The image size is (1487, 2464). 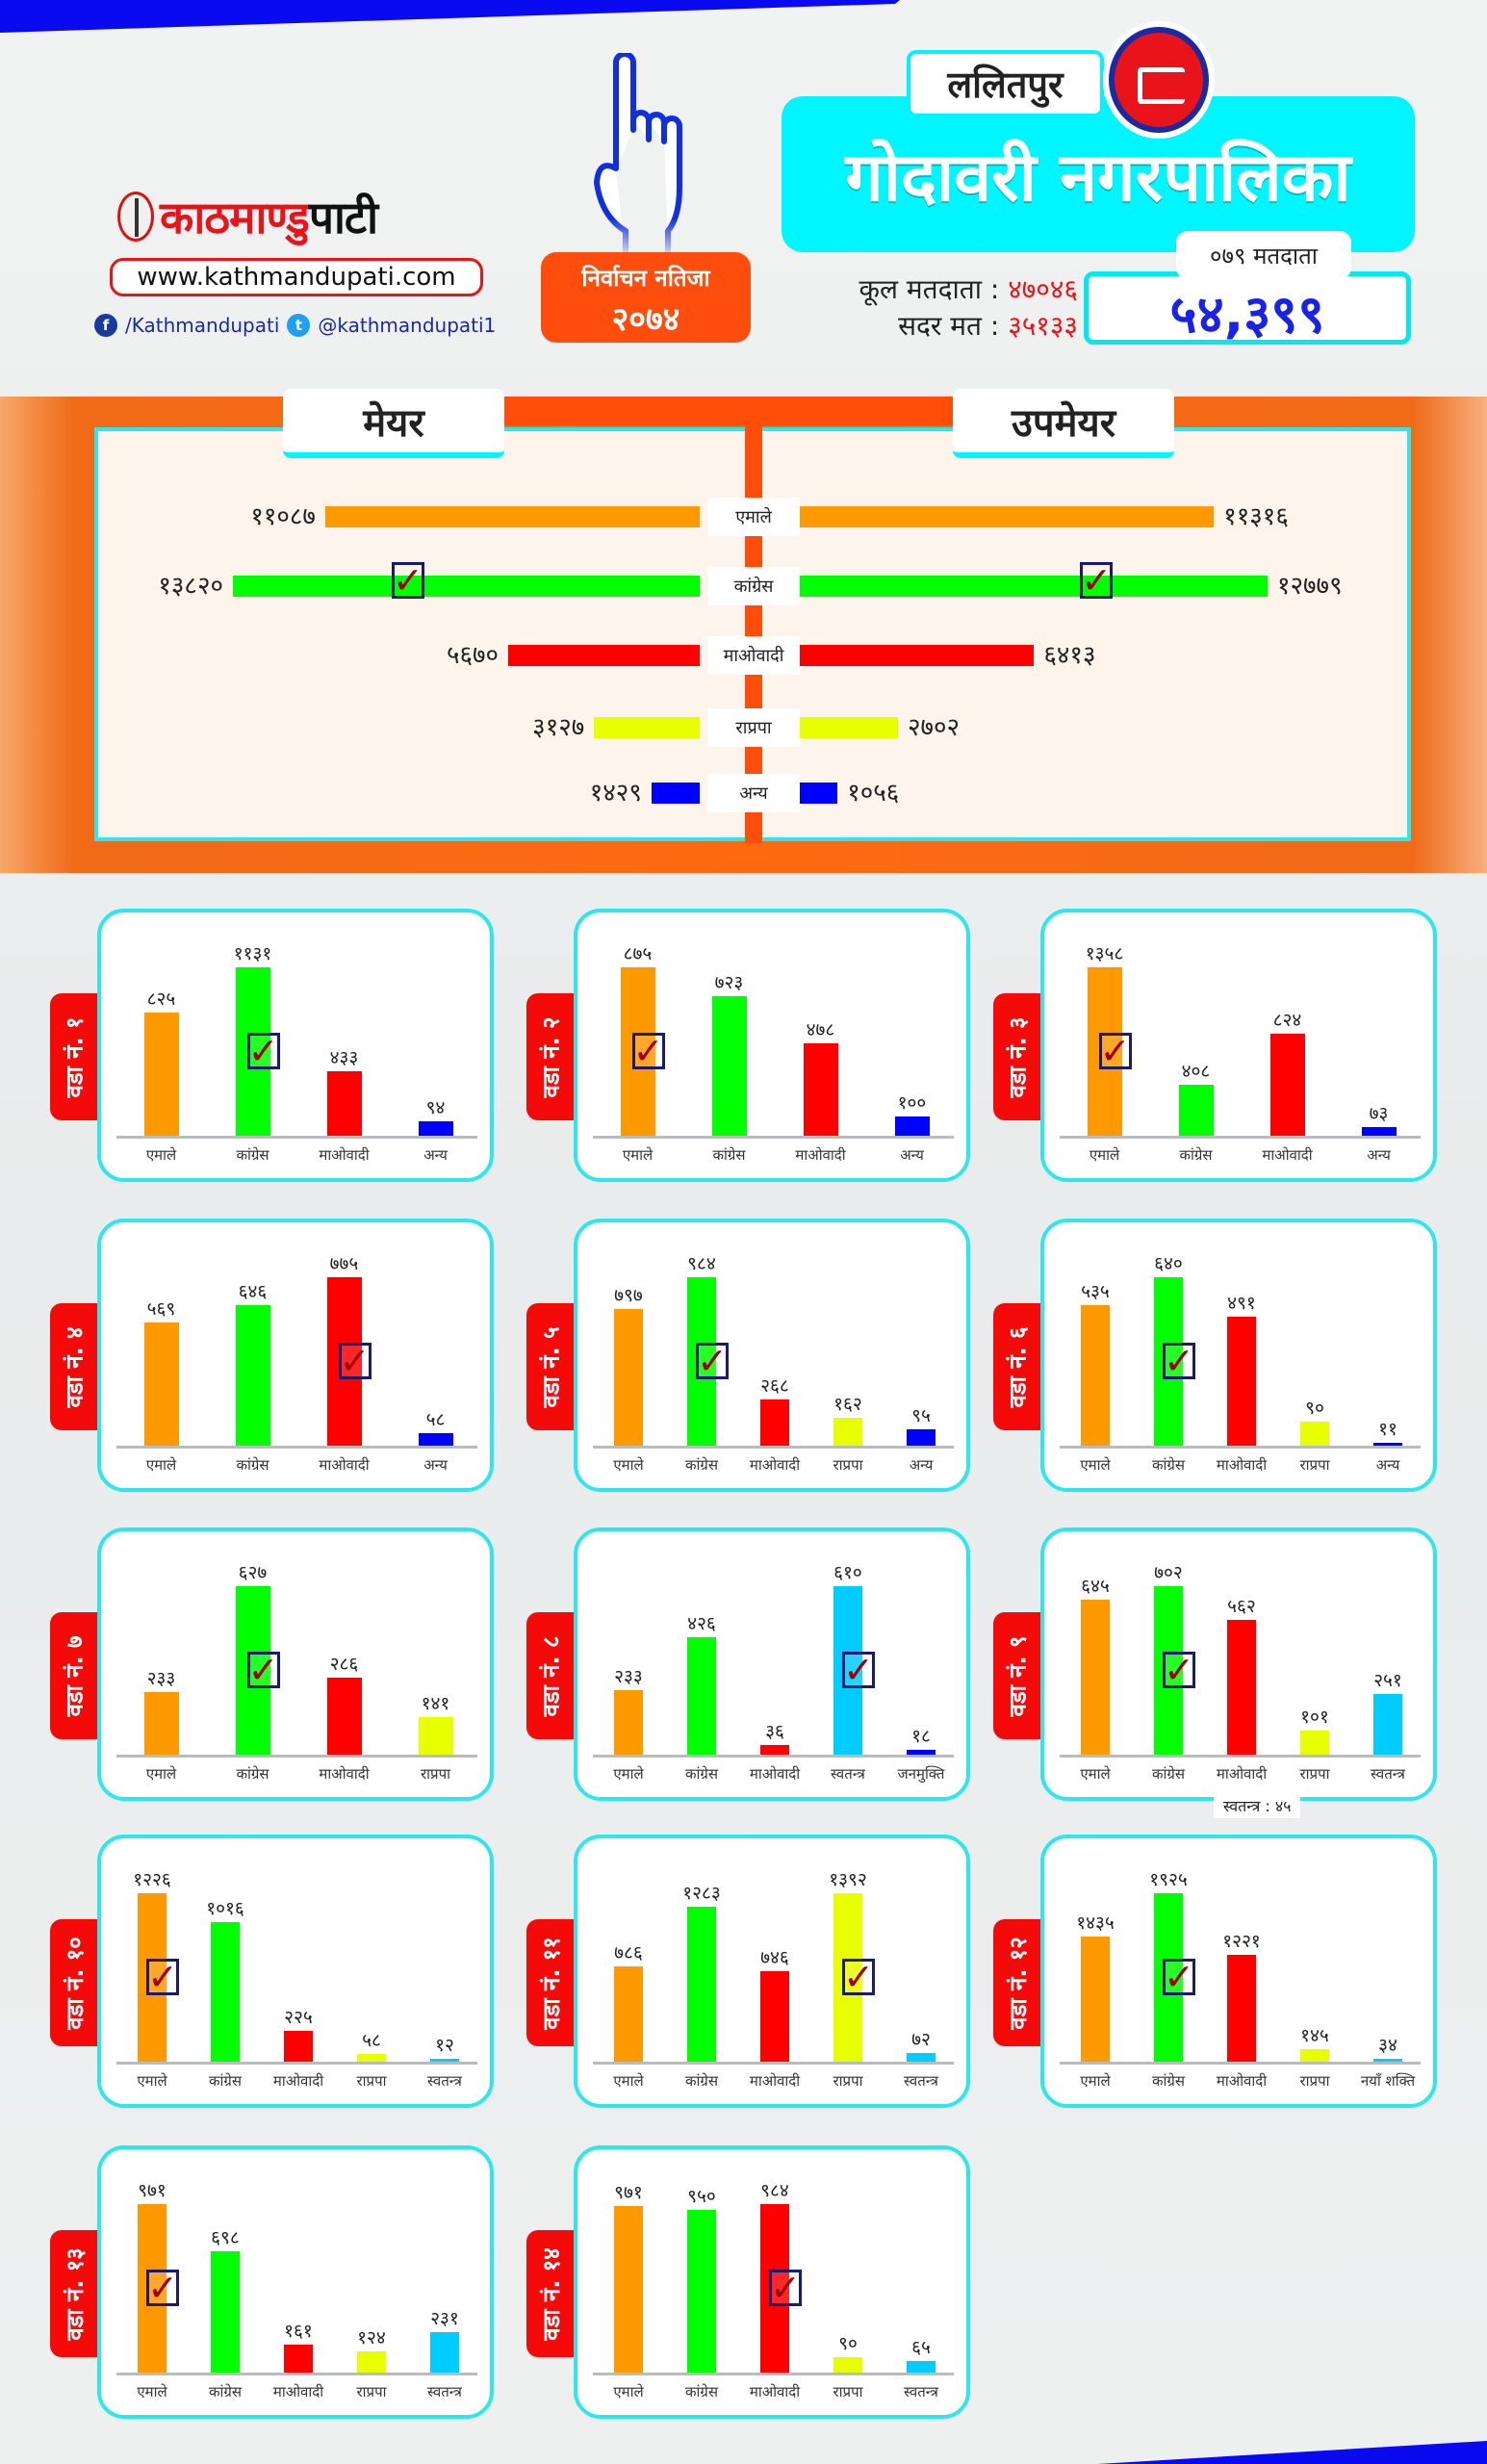 I want to click on ward-vote-label: ५६९, so click(x=161, y=1308).